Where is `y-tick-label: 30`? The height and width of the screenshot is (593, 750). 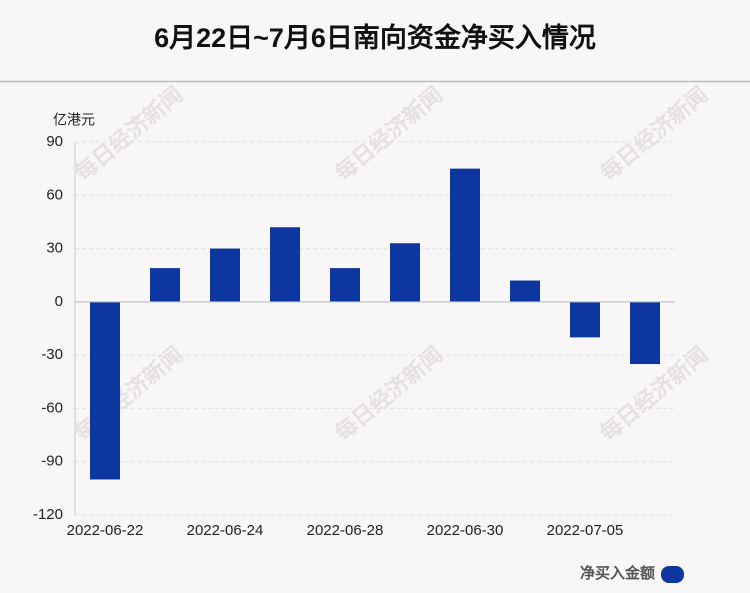 y-tick-label: 30 is located at coordinates (54, 248).